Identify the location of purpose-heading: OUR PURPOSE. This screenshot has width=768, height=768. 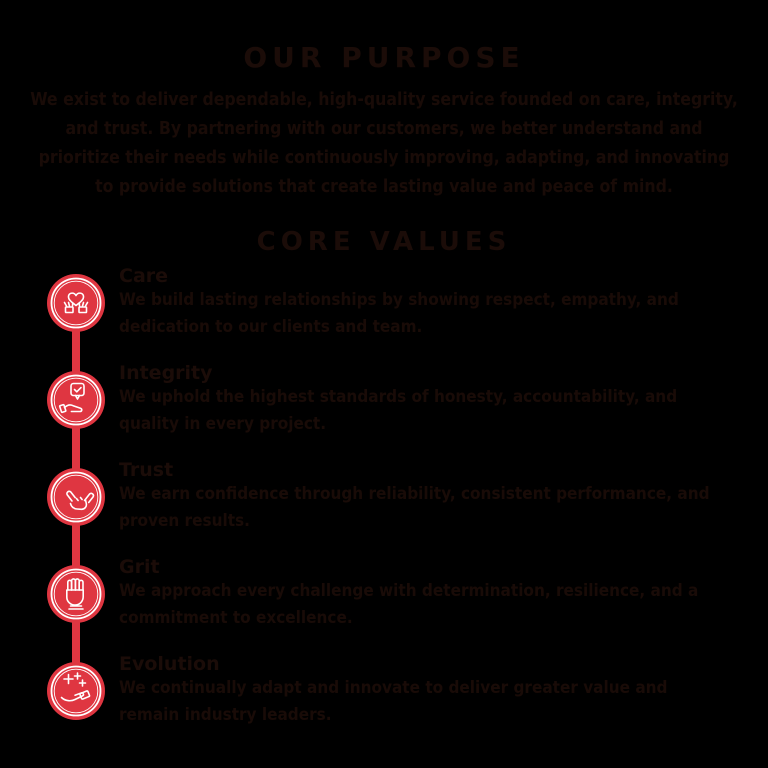
(384, 57).